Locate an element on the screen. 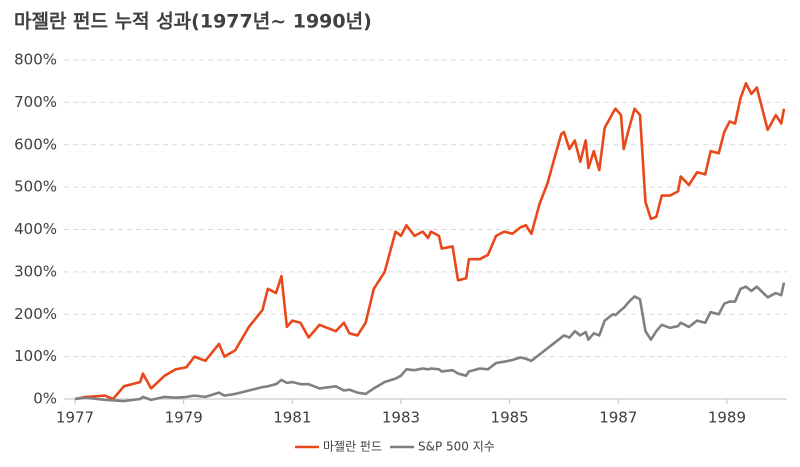 This screenshot has height=467, width=800. legend-item: 마젤란 펀드 is located at coordinates (338, 447).